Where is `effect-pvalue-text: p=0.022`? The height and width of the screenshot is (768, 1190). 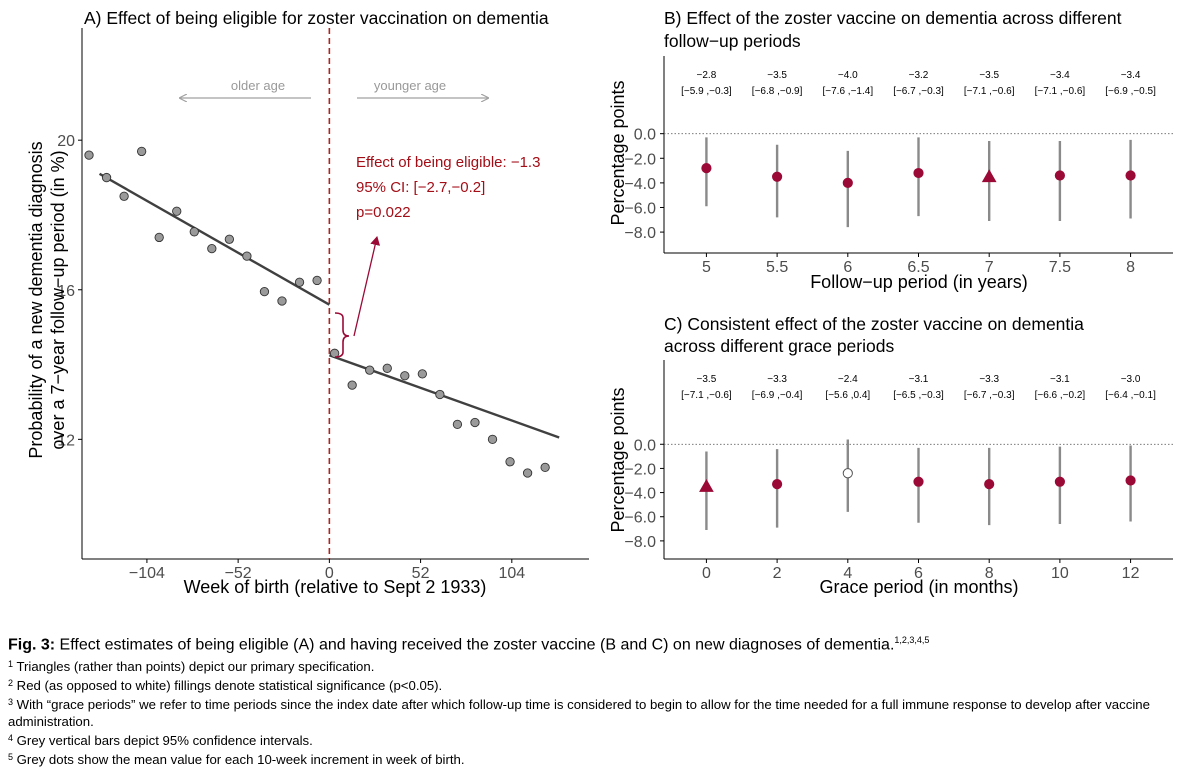
effect-pvalue-text: p=0.022 is located at coordinates (383, 212).